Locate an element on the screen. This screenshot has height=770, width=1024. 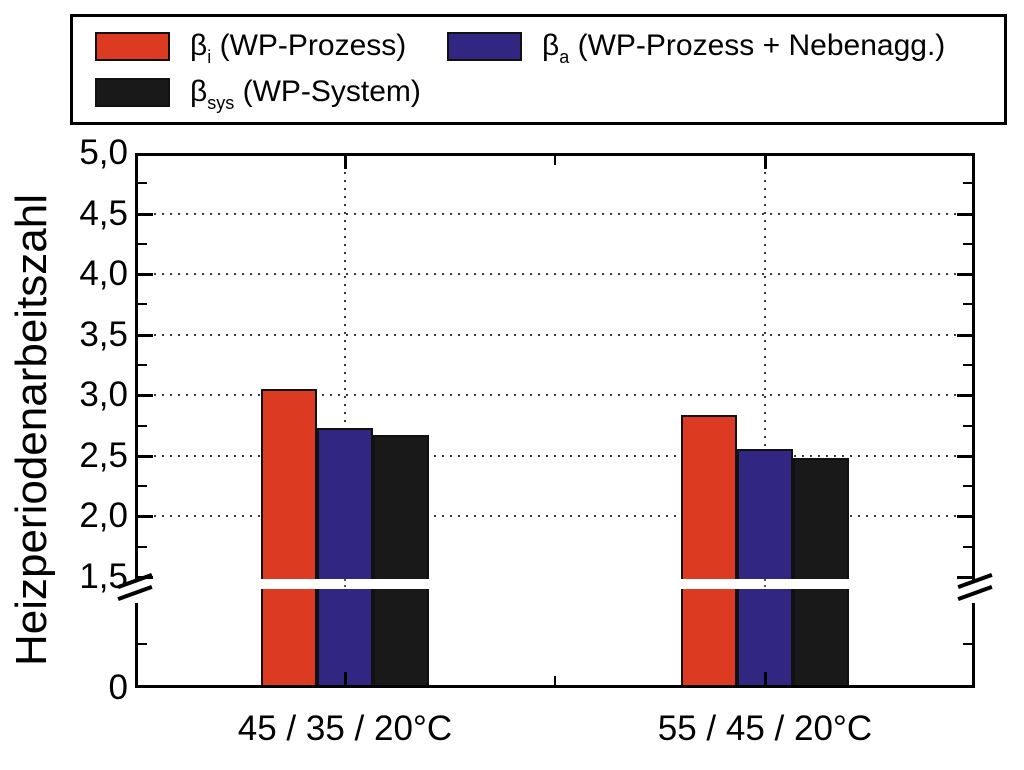
legend-label: βi (WP-Prozess) is located at coordinates (298, 48).